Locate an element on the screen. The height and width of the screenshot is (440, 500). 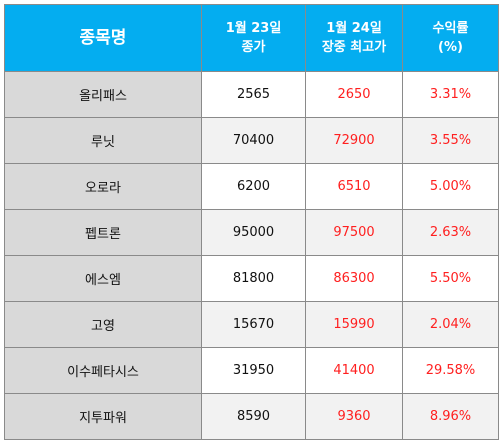
stock-name-cell: 펩트론 is located at coordinates (103, 232).